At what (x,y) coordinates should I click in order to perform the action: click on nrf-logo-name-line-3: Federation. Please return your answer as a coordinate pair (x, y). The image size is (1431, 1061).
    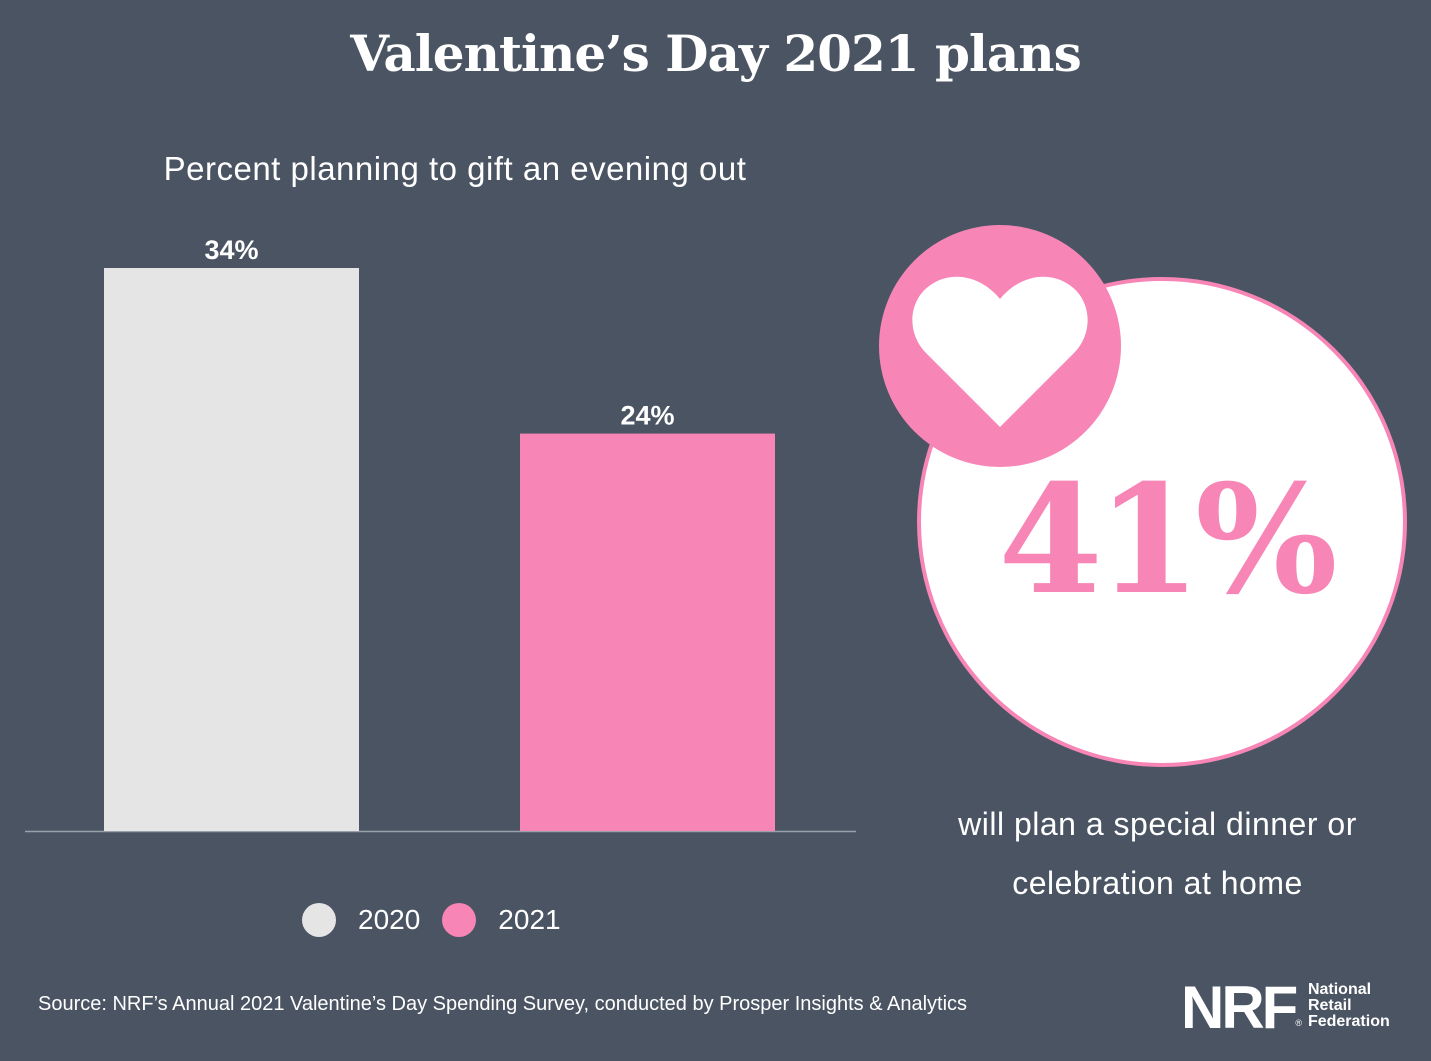
    Looking at the image, I should click on (1348, 1021).